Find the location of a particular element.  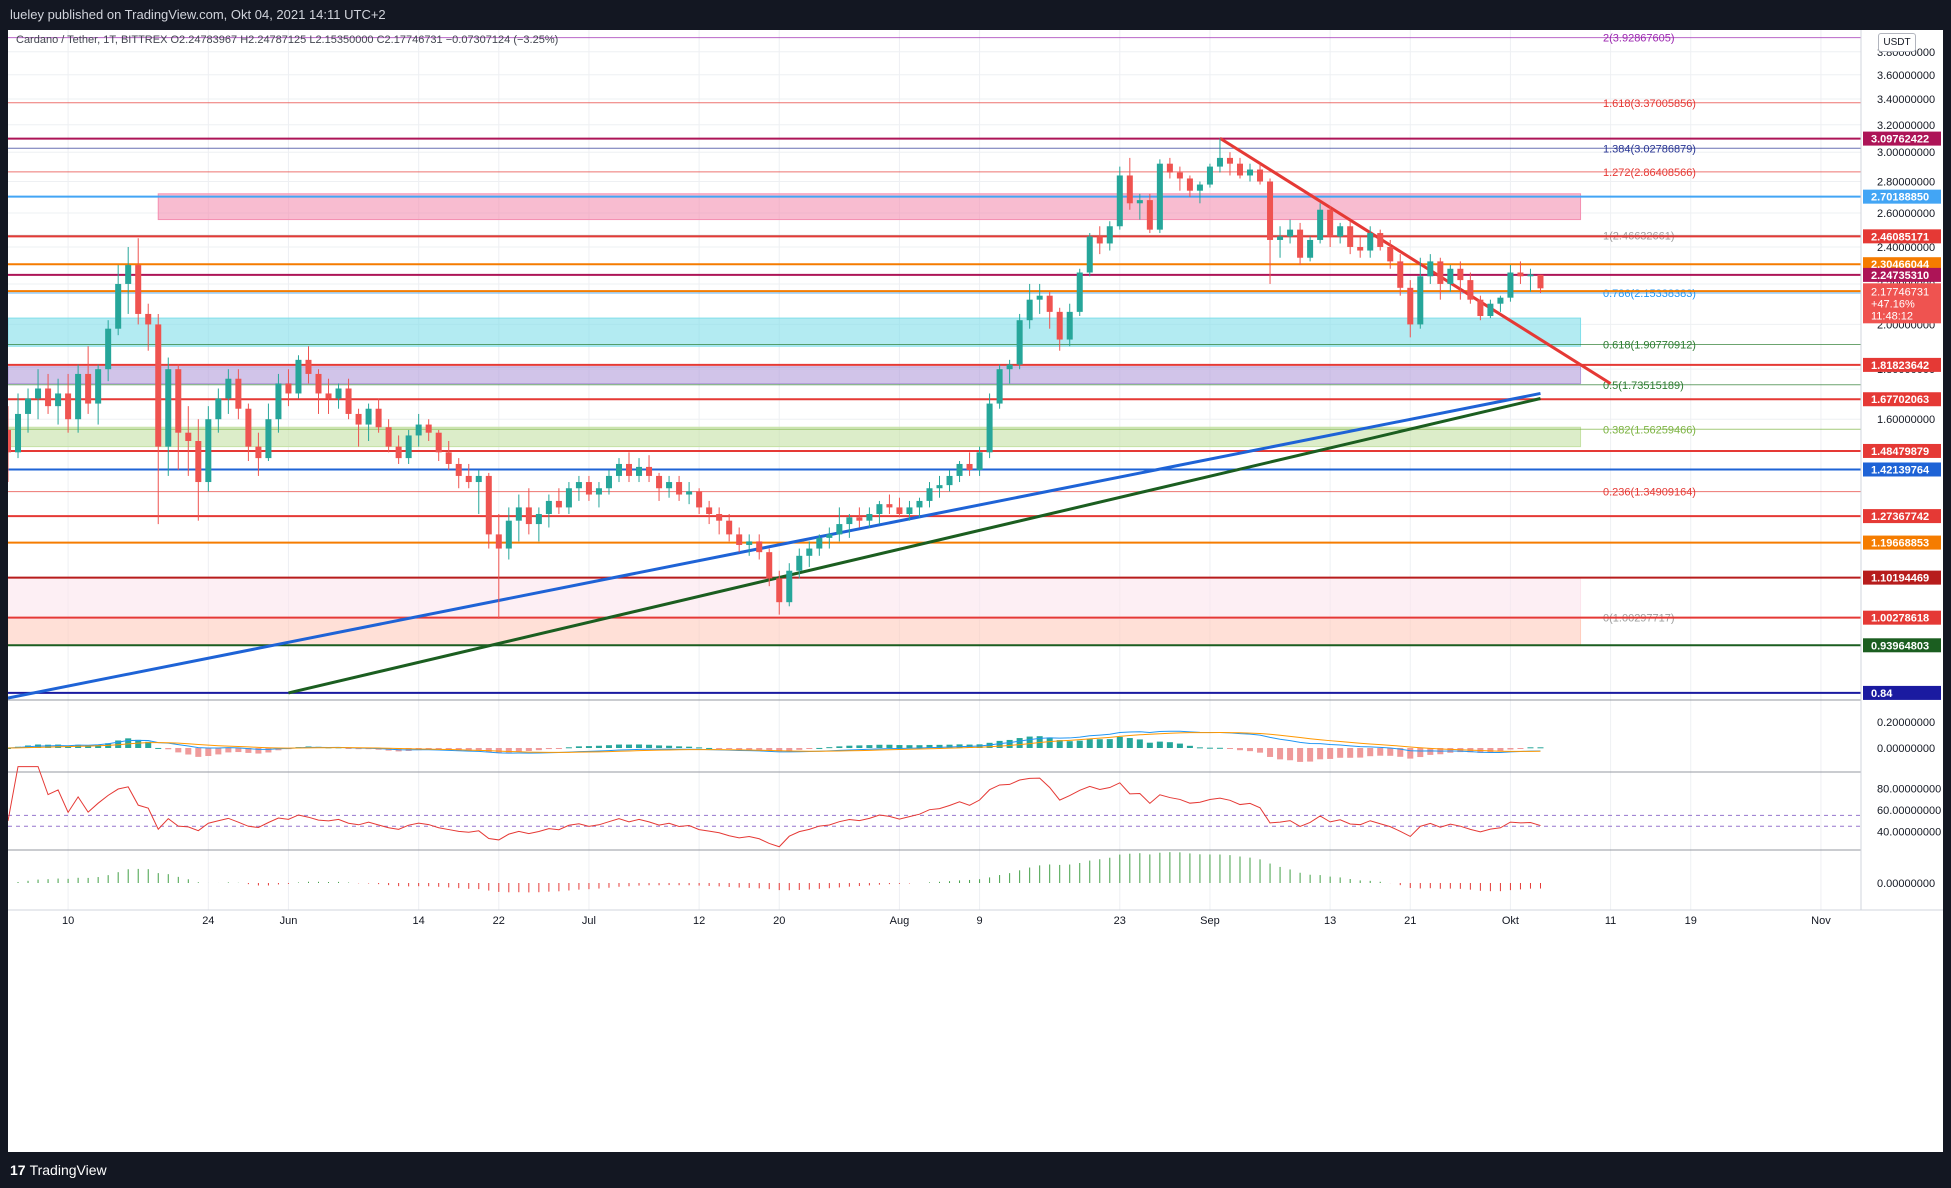

macd-line is located at coordinates (774, 742).